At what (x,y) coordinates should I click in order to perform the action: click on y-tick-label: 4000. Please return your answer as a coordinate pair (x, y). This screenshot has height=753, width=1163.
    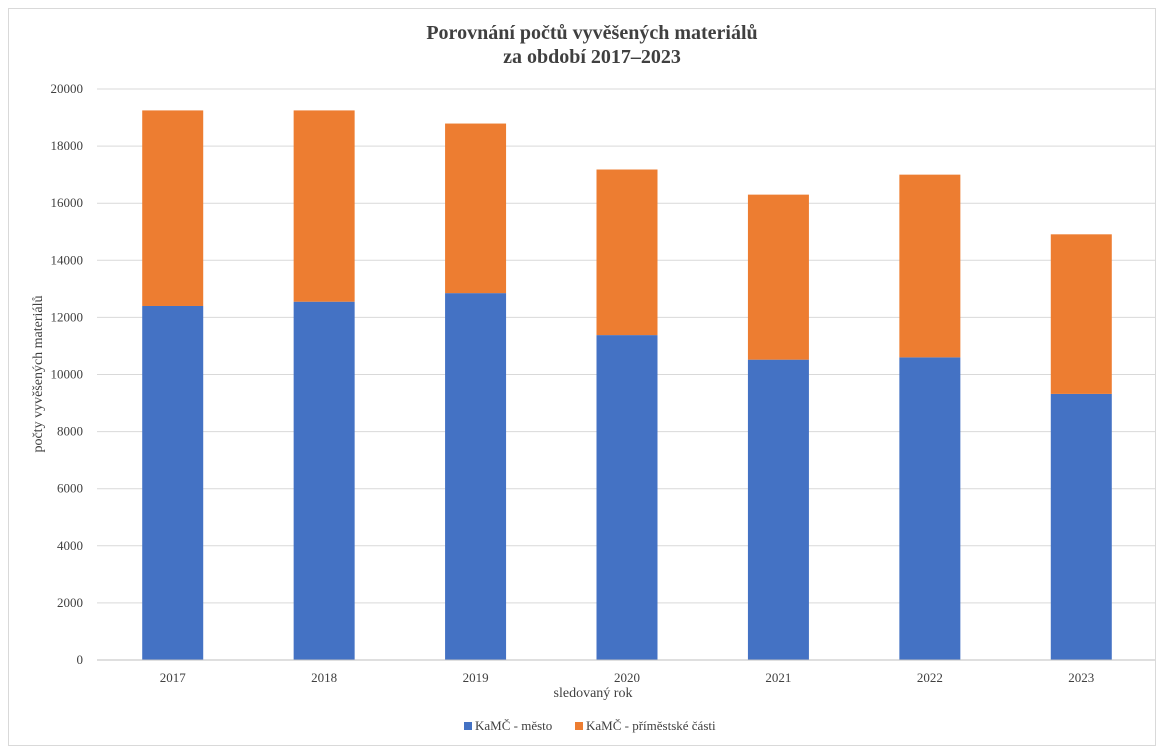
    Looking at the image, I should click on (70, 545).